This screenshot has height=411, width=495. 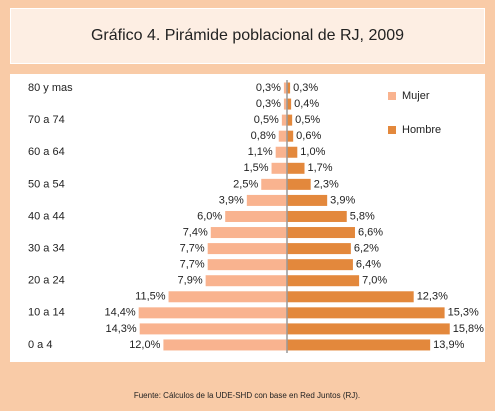 I want to click on data-label: 7,4%, so click(x=195, y=232).